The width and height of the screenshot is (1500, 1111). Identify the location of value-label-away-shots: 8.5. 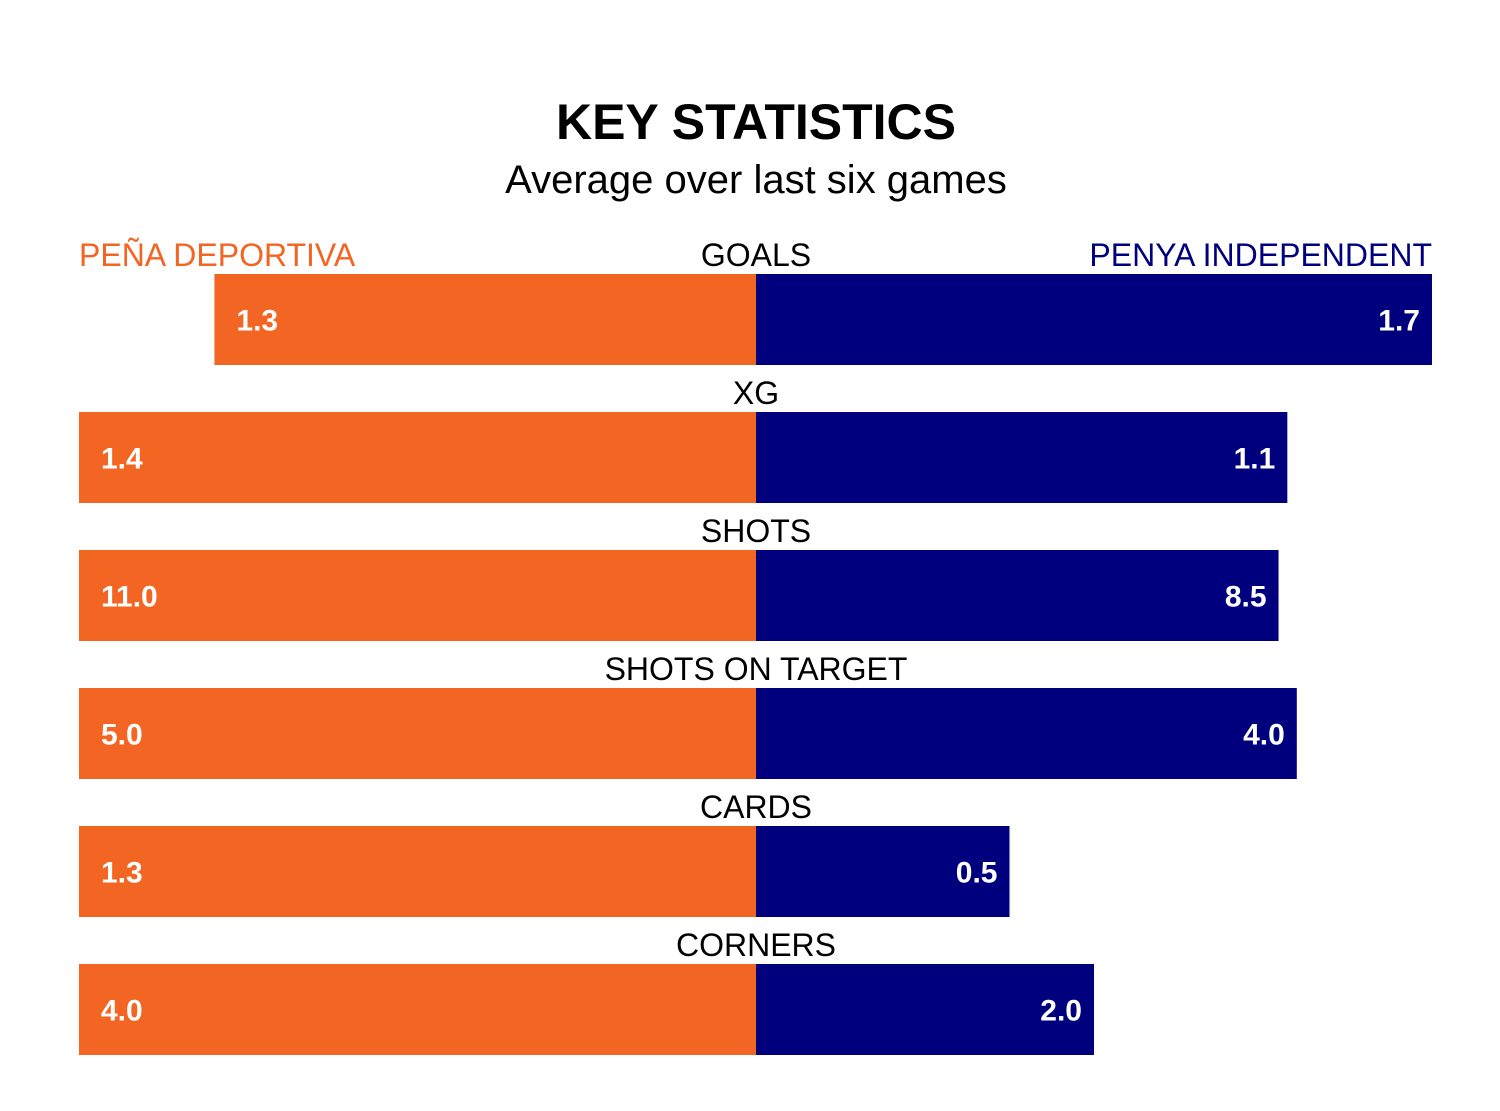
(1246, 597).